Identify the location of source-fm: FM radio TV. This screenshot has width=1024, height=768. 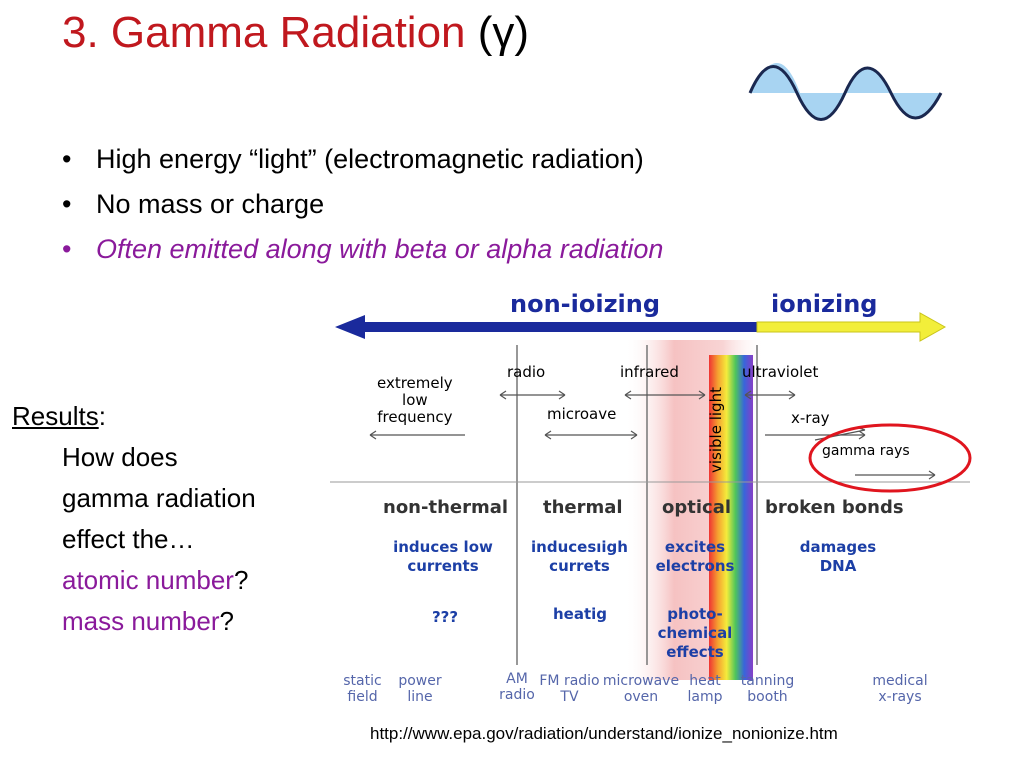
(569, 689).